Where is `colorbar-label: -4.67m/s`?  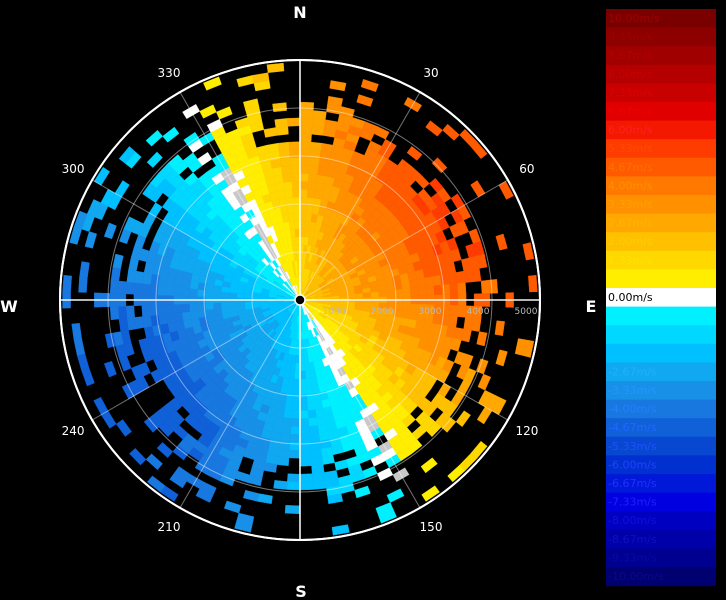
colorbar-label: -4.67m/s is located at coordinates (632, 427).